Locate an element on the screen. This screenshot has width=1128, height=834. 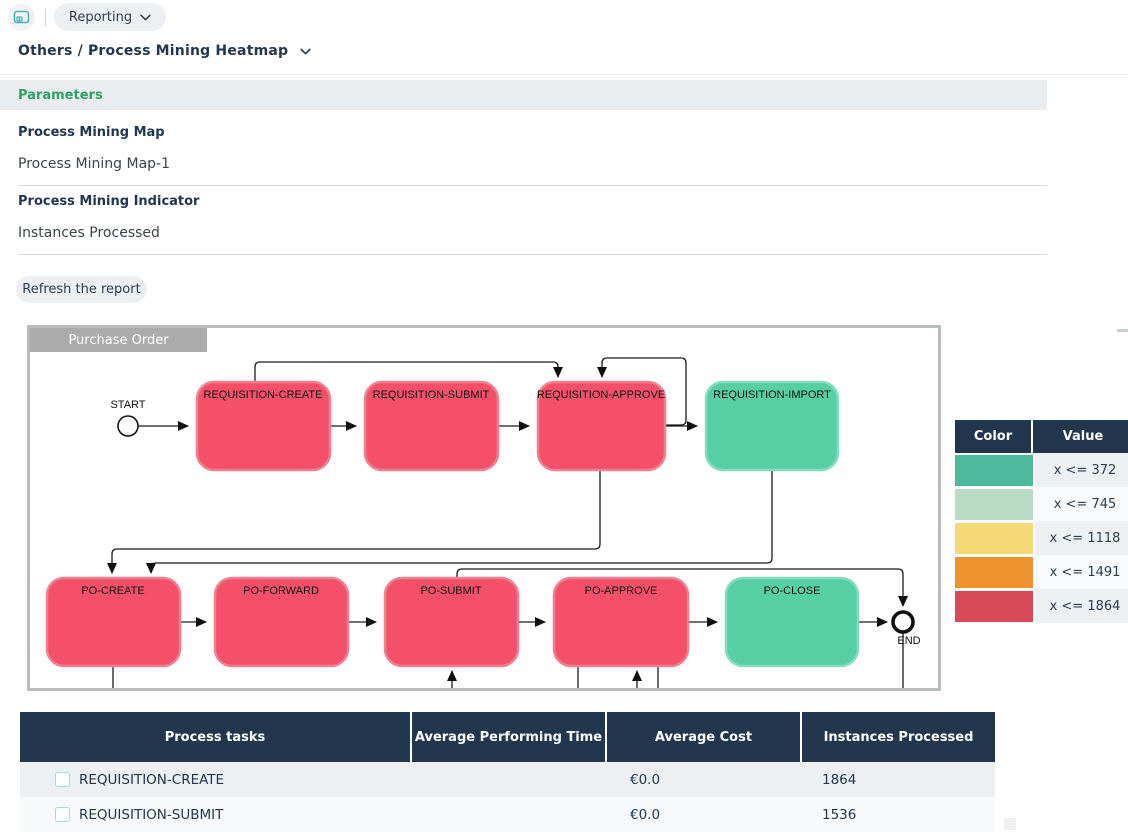
node-requisition-submit: REQUISITION-SUBMIT is located at coordinates (431, 426).